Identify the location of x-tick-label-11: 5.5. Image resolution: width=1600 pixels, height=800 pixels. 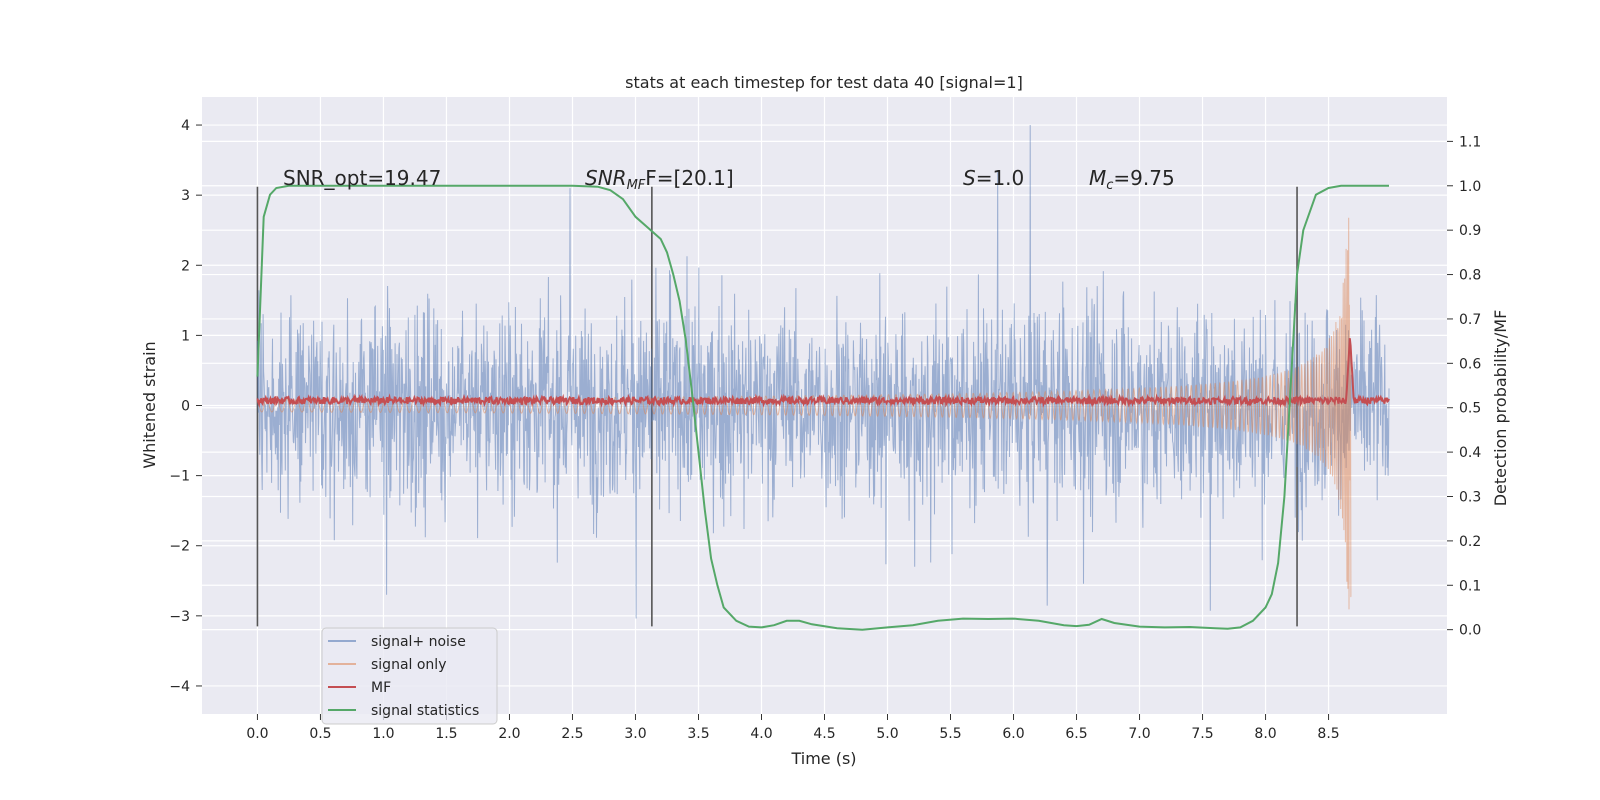
(950, 734).